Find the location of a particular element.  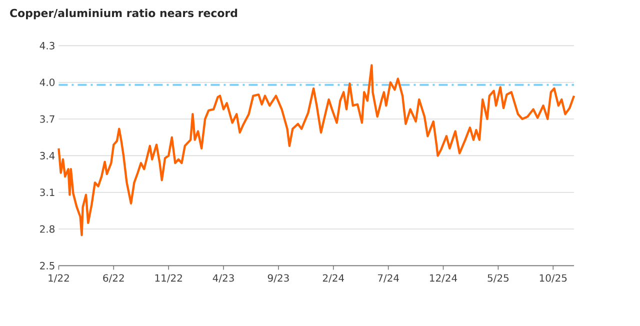

chart-title: Copper/aluminium ratio nears record is located at coordinates (124, 14).